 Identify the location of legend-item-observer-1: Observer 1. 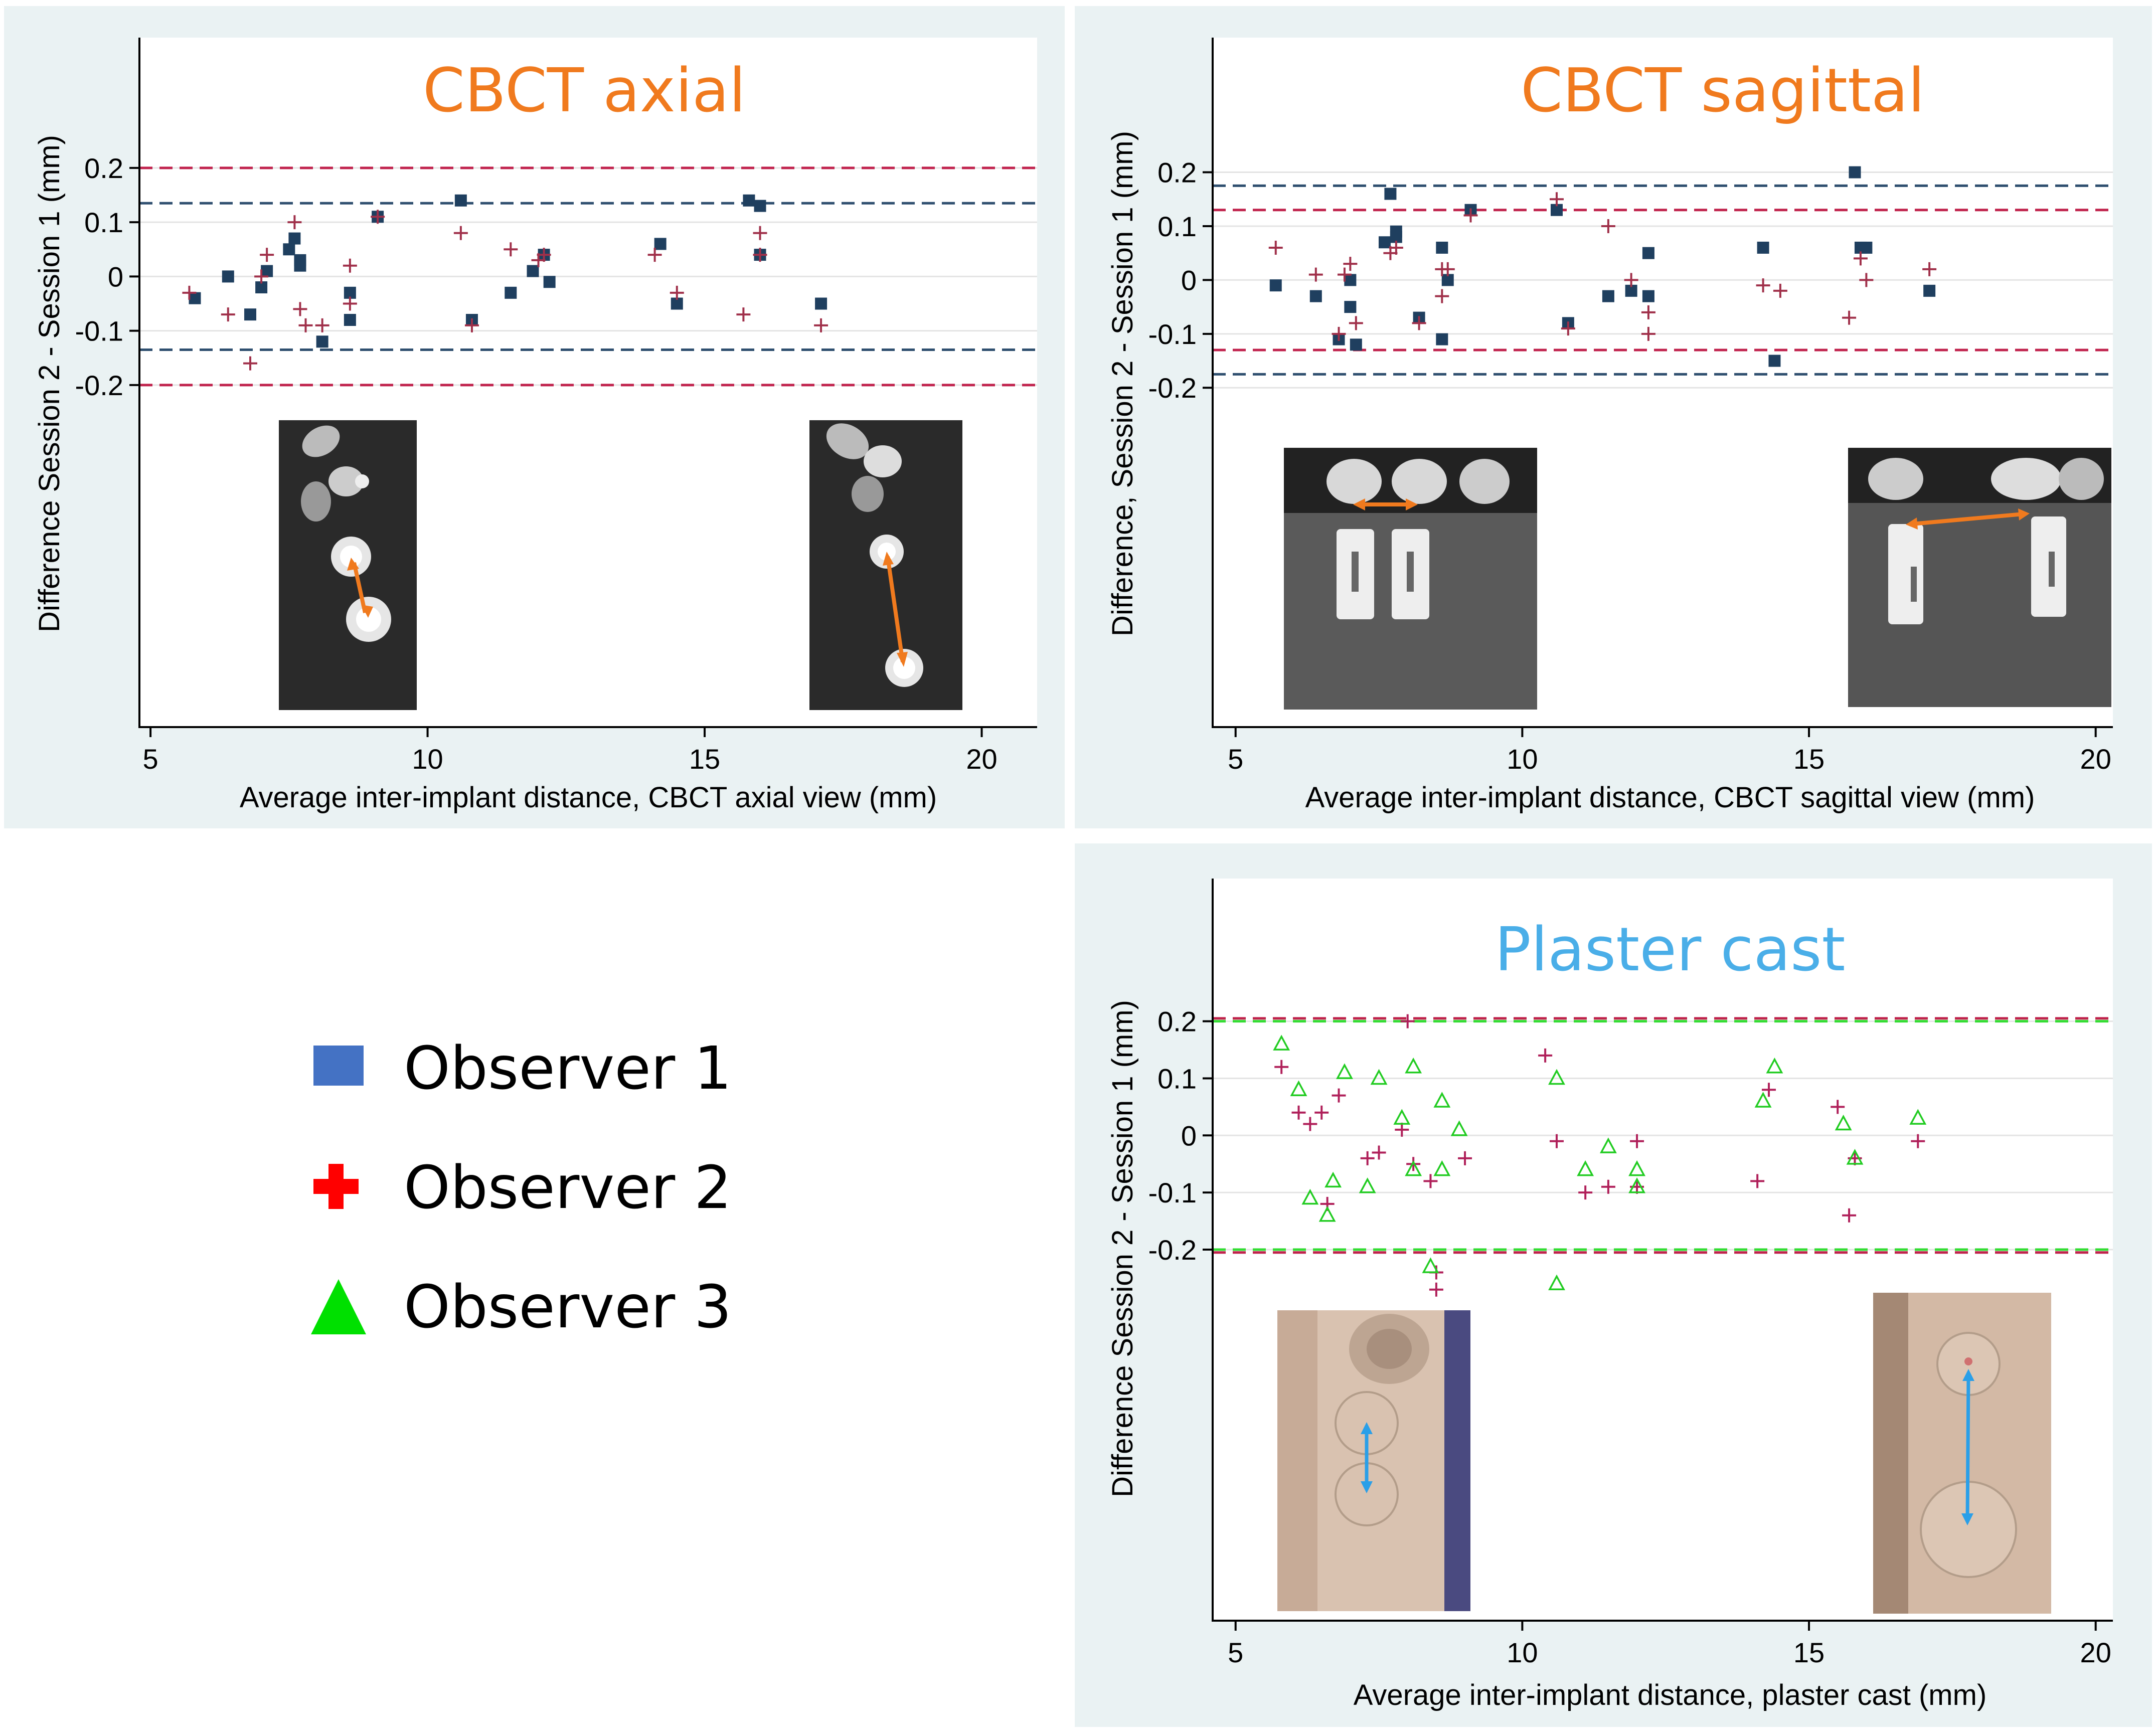
(526, 1068).